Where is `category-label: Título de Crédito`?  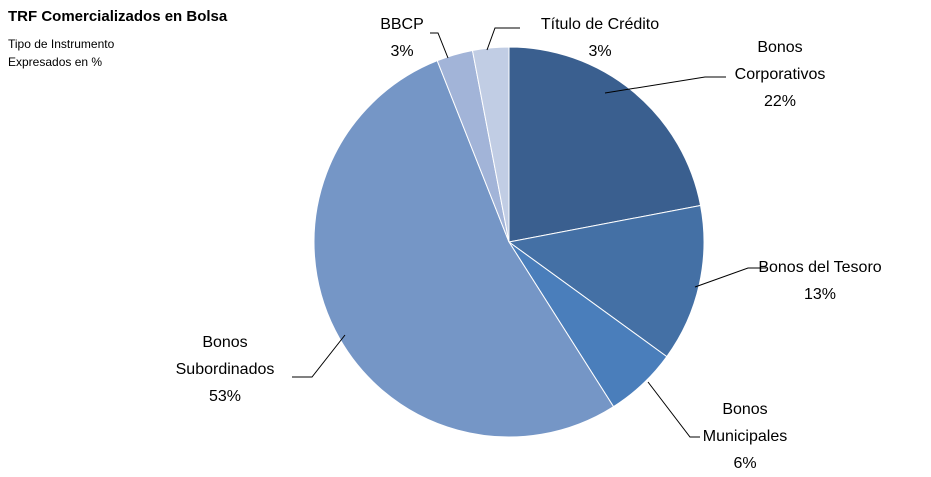
category-label: Título de Crédito is located at coordinates (600, 24).